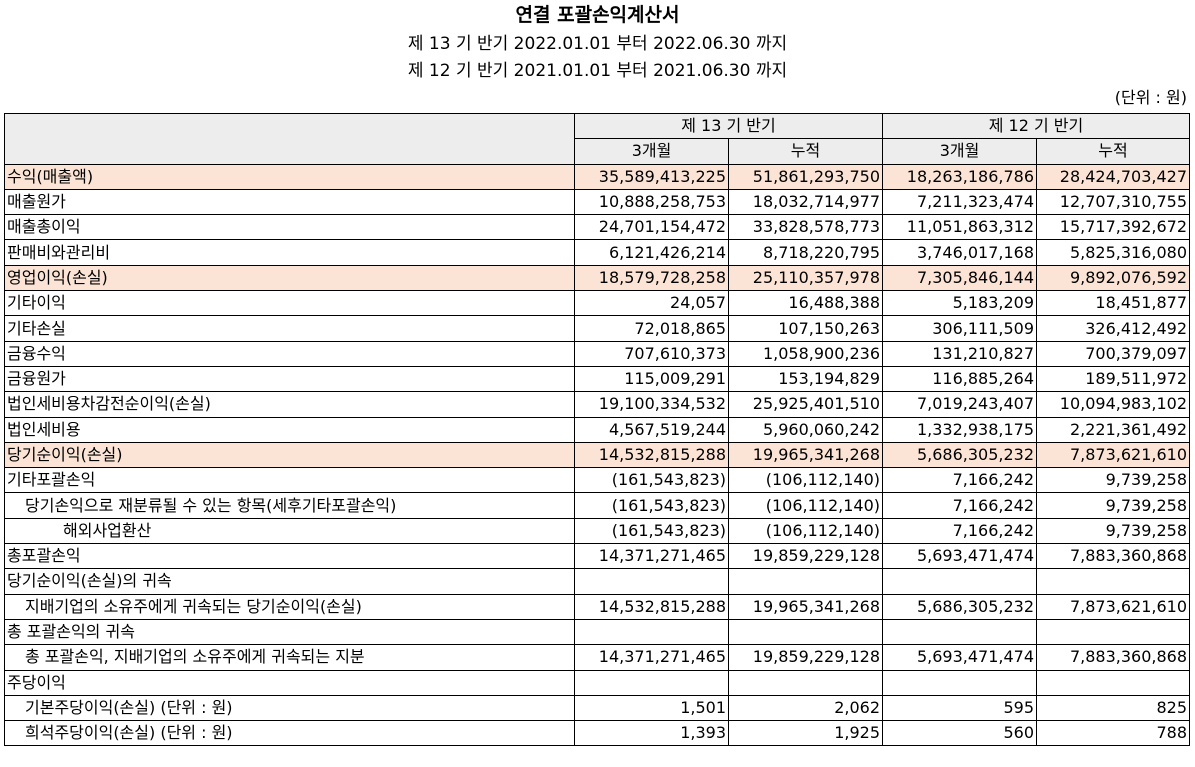 This screenshot has height=767, width=1195. What do you see at coordinates (1113, 328) in the screenshot?
I see `cell-value: 326,412,492` at bounding box center [1113, 328].